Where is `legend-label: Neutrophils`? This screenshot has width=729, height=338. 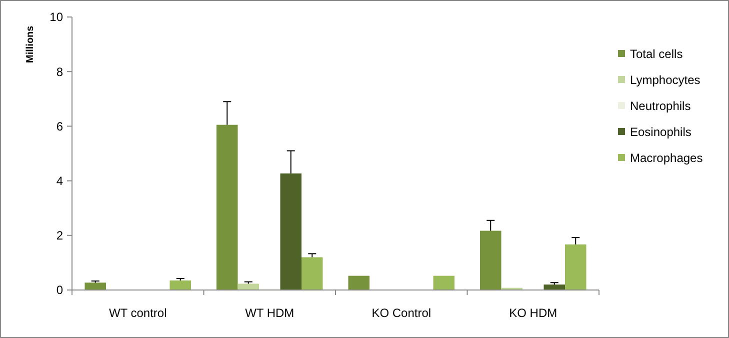
legend-label: Neutrophils is located at coordinates (660, 106).